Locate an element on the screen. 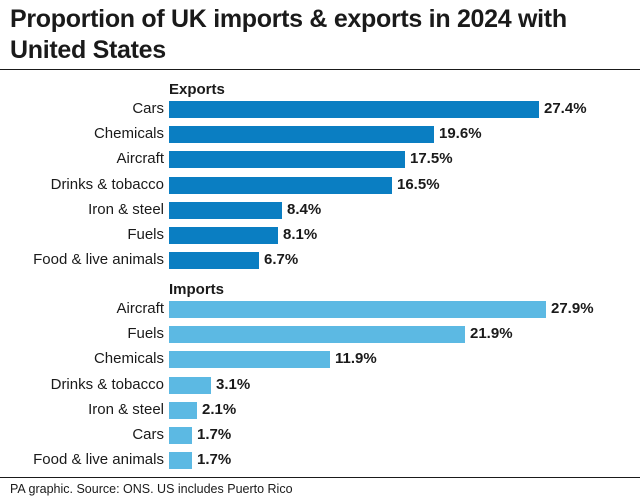 This screenshot has width=640, height=504. imports-value-label: 3.1% is located at coordinates (233, 384).